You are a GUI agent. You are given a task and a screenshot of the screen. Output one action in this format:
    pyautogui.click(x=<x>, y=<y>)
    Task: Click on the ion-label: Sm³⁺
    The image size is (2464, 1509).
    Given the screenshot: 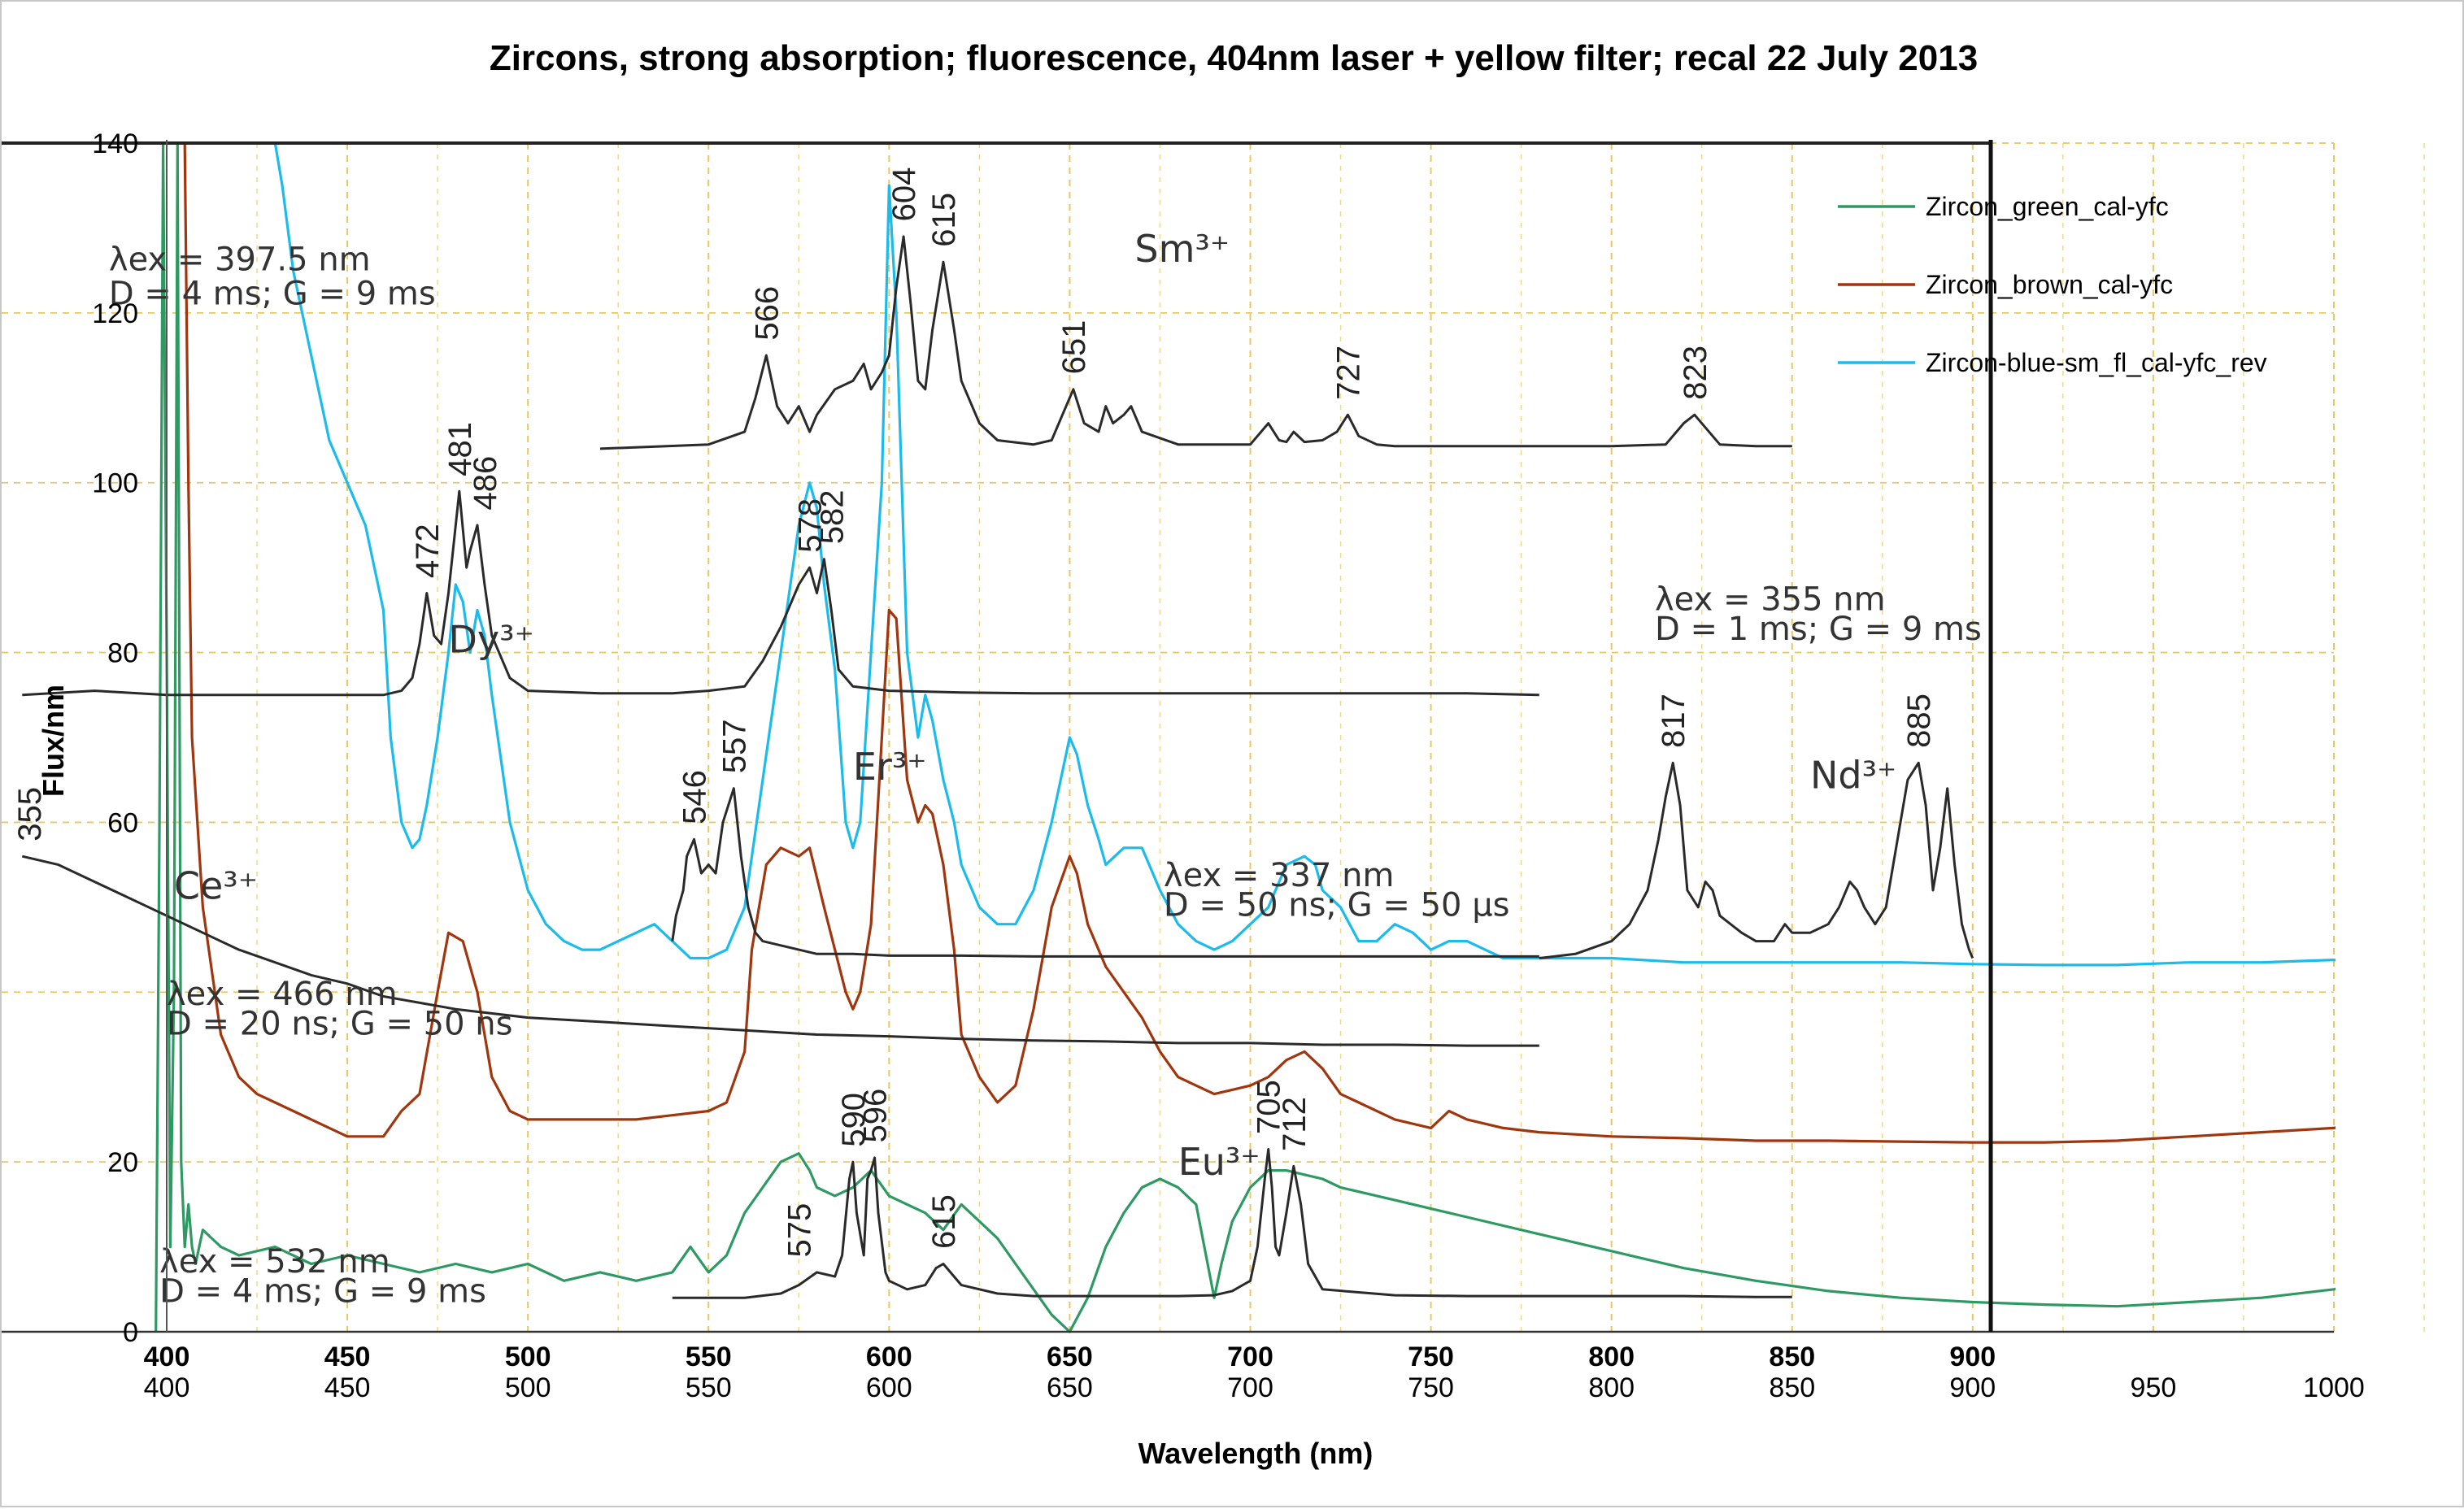 What is the action you would take?
    pyautogui.click(x=1182, y=249)
    